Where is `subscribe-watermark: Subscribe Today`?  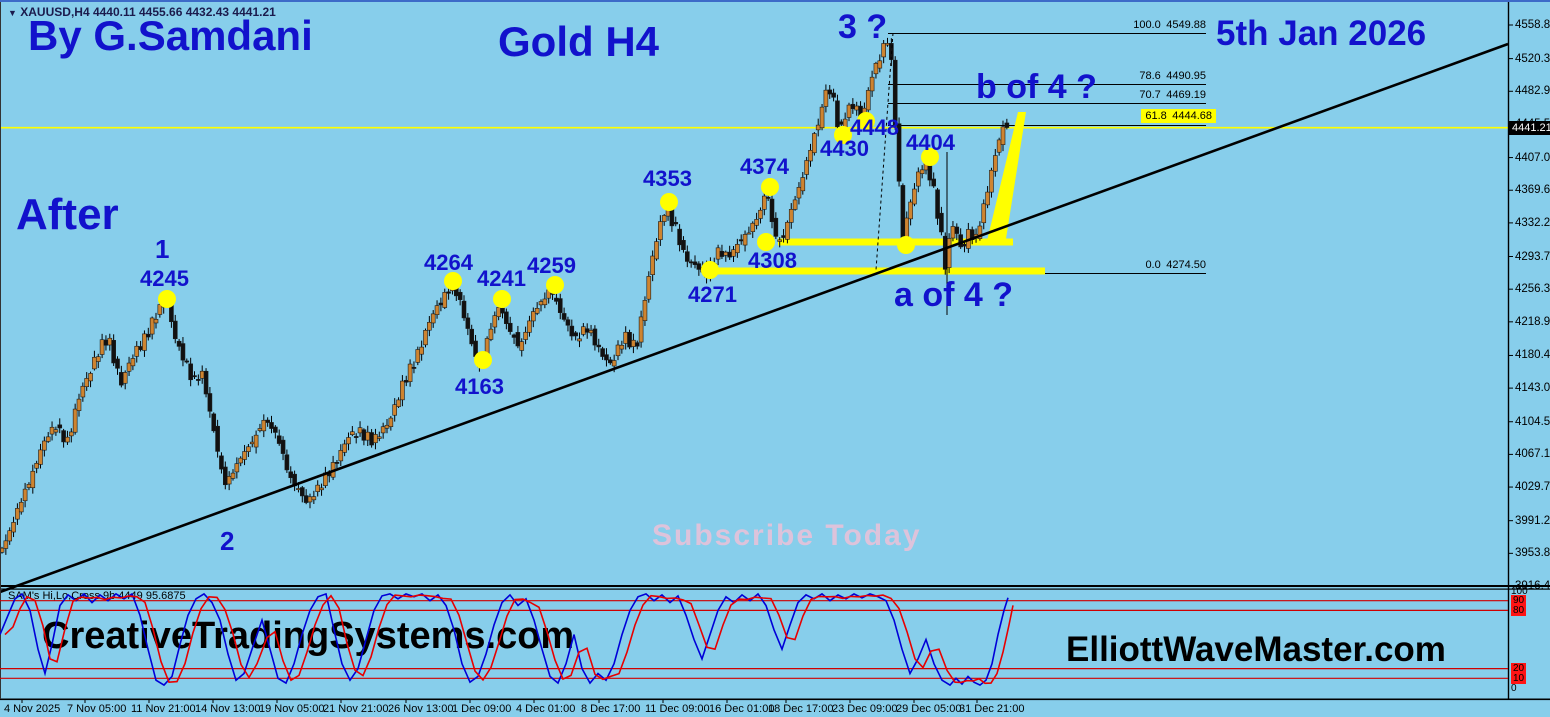 subscribe-watermark: Subscribe Today is located at coordinates (787, 535).